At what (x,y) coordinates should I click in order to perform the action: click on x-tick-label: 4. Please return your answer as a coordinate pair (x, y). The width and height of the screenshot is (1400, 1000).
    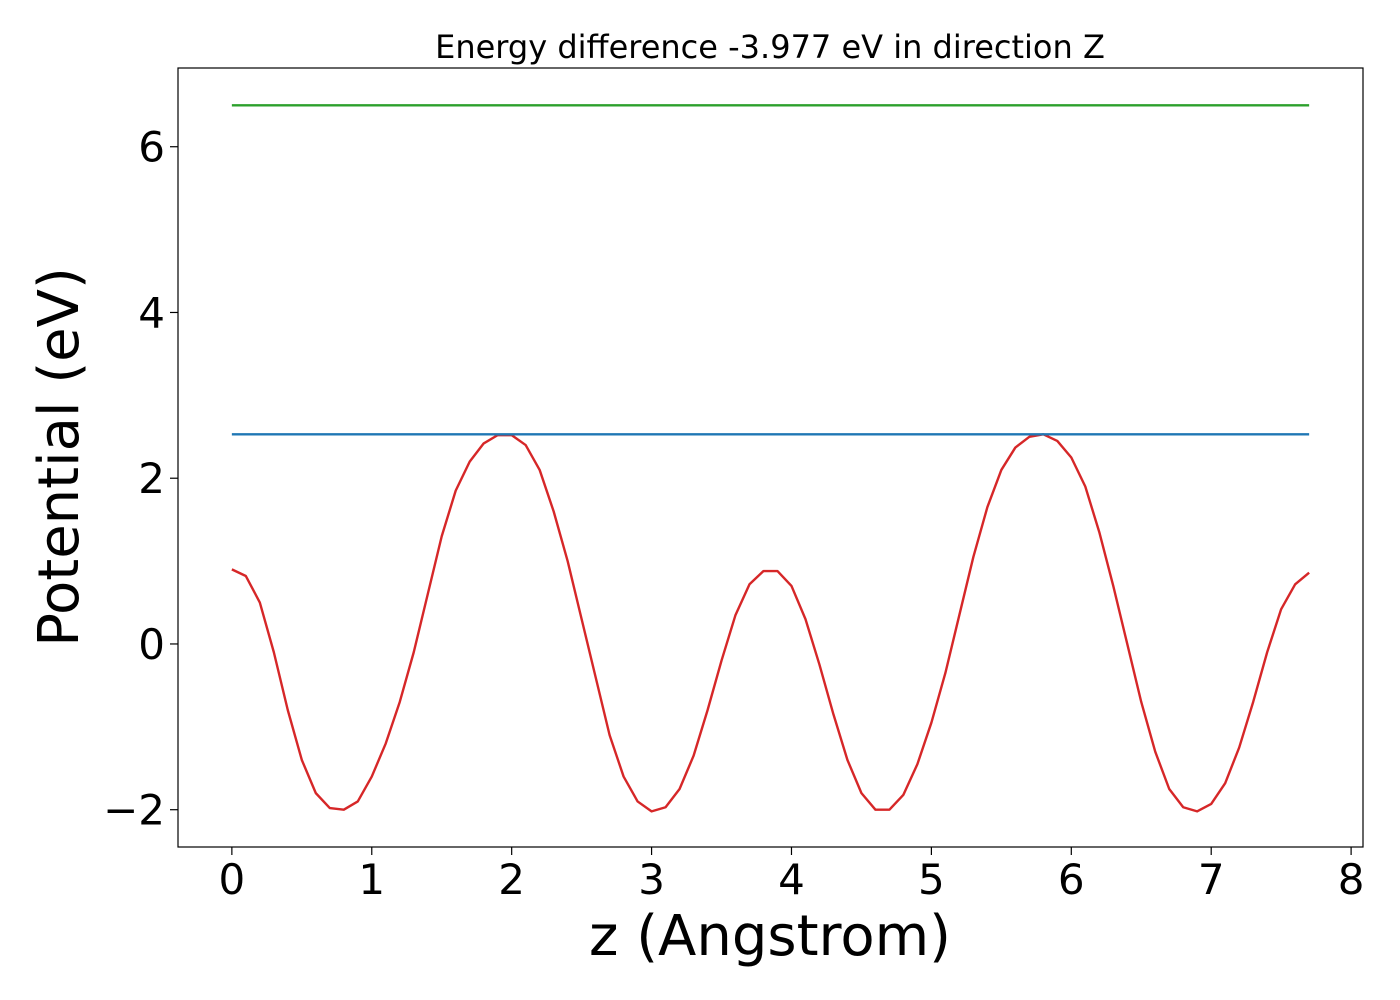
    Looking at the image, I should click on (791, 879).